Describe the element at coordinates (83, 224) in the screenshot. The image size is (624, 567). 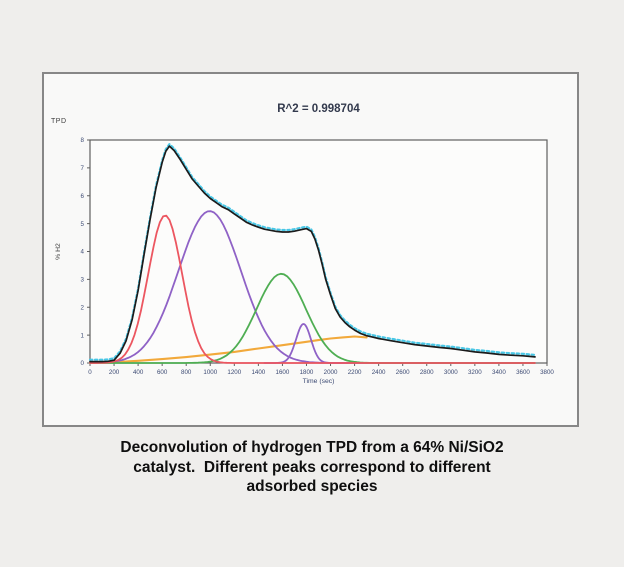
I see `y-tick-label: 5` at that location.